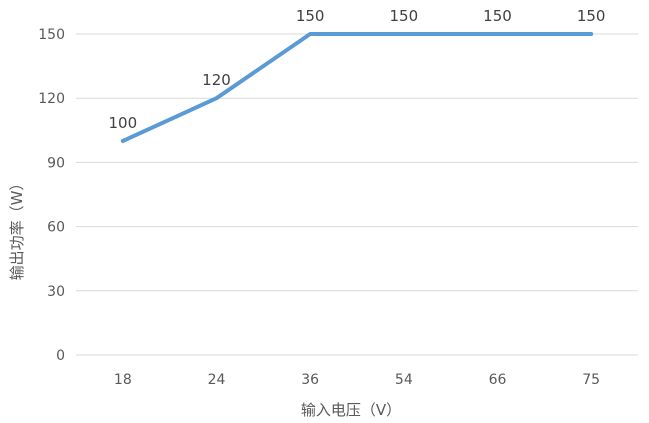  I want to click on y-axis-ticks: 0 30 60 90 120 150, so click(51, 195).